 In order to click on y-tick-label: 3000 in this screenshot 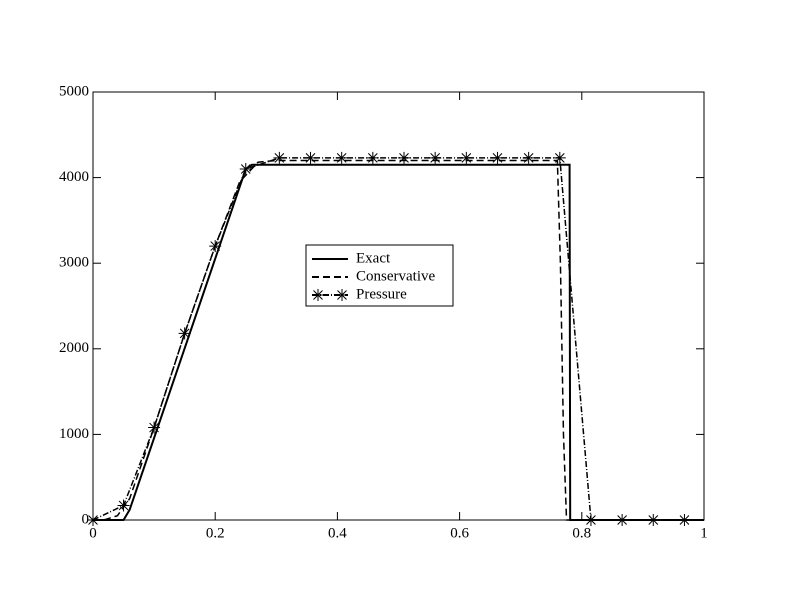, I will do `click(74, 263)`.